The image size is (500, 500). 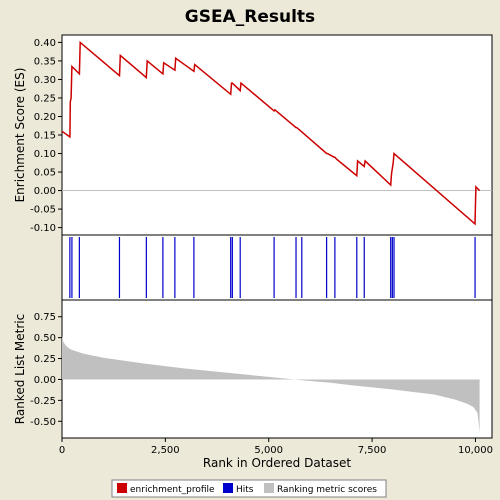 What do you see at coordinates (45, 359) in the screenshot?
I see `rank-y-tick-label: 0.25` at bounding box center [45, 359].